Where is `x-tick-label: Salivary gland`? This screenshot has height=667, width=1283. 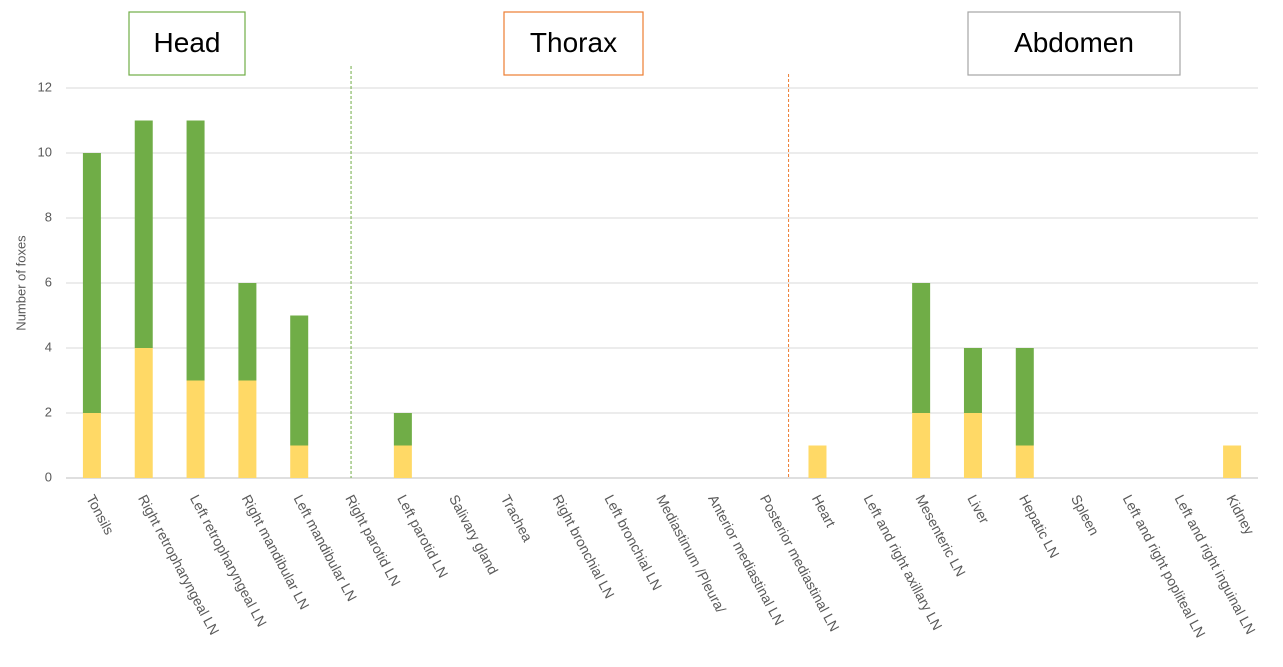 x-tick-label: Salivary gland is located at coordinates (473, 534).